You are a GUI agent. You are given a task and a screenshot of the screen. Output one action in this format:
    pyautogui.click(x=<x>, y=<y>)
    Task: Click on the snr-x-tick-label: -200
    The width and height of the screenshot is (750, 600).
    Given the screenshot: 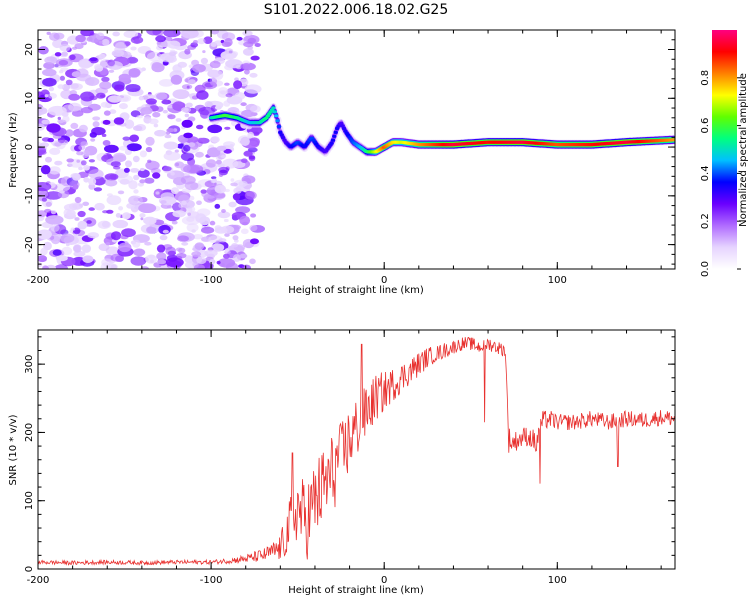 What is the action you would take?
    pyautogui.click(x=38, y=580)
    